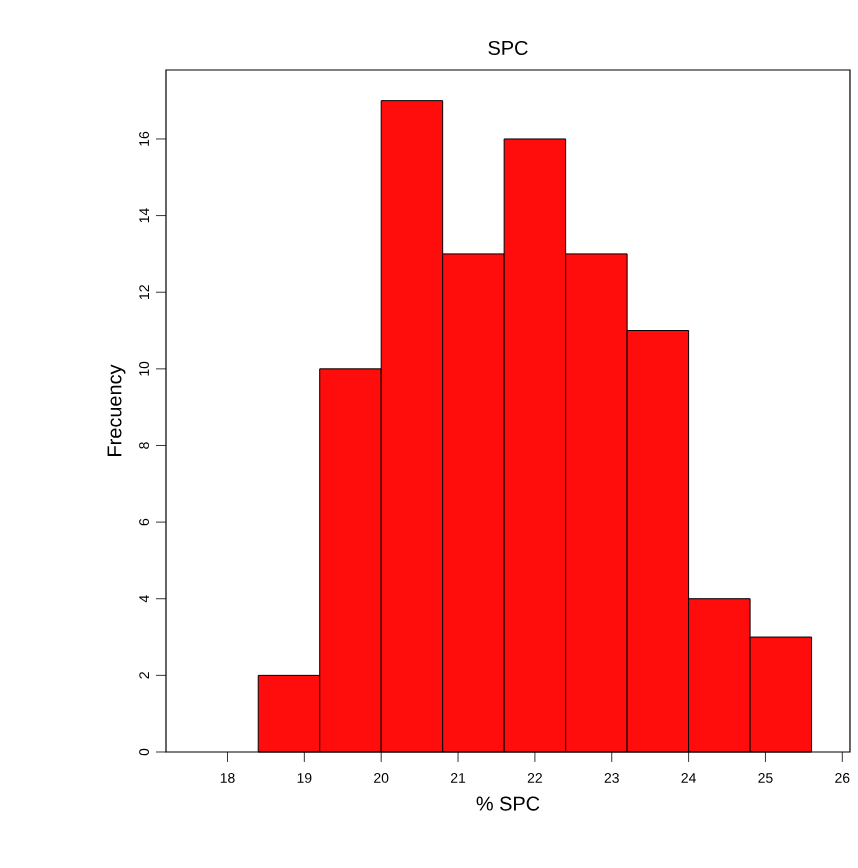 This screenshot has height=868, width=858. What do you see at coordinates (508, 47) in the screenshot?
I see `chart-title: SPC` at bounding box center [508, 47].